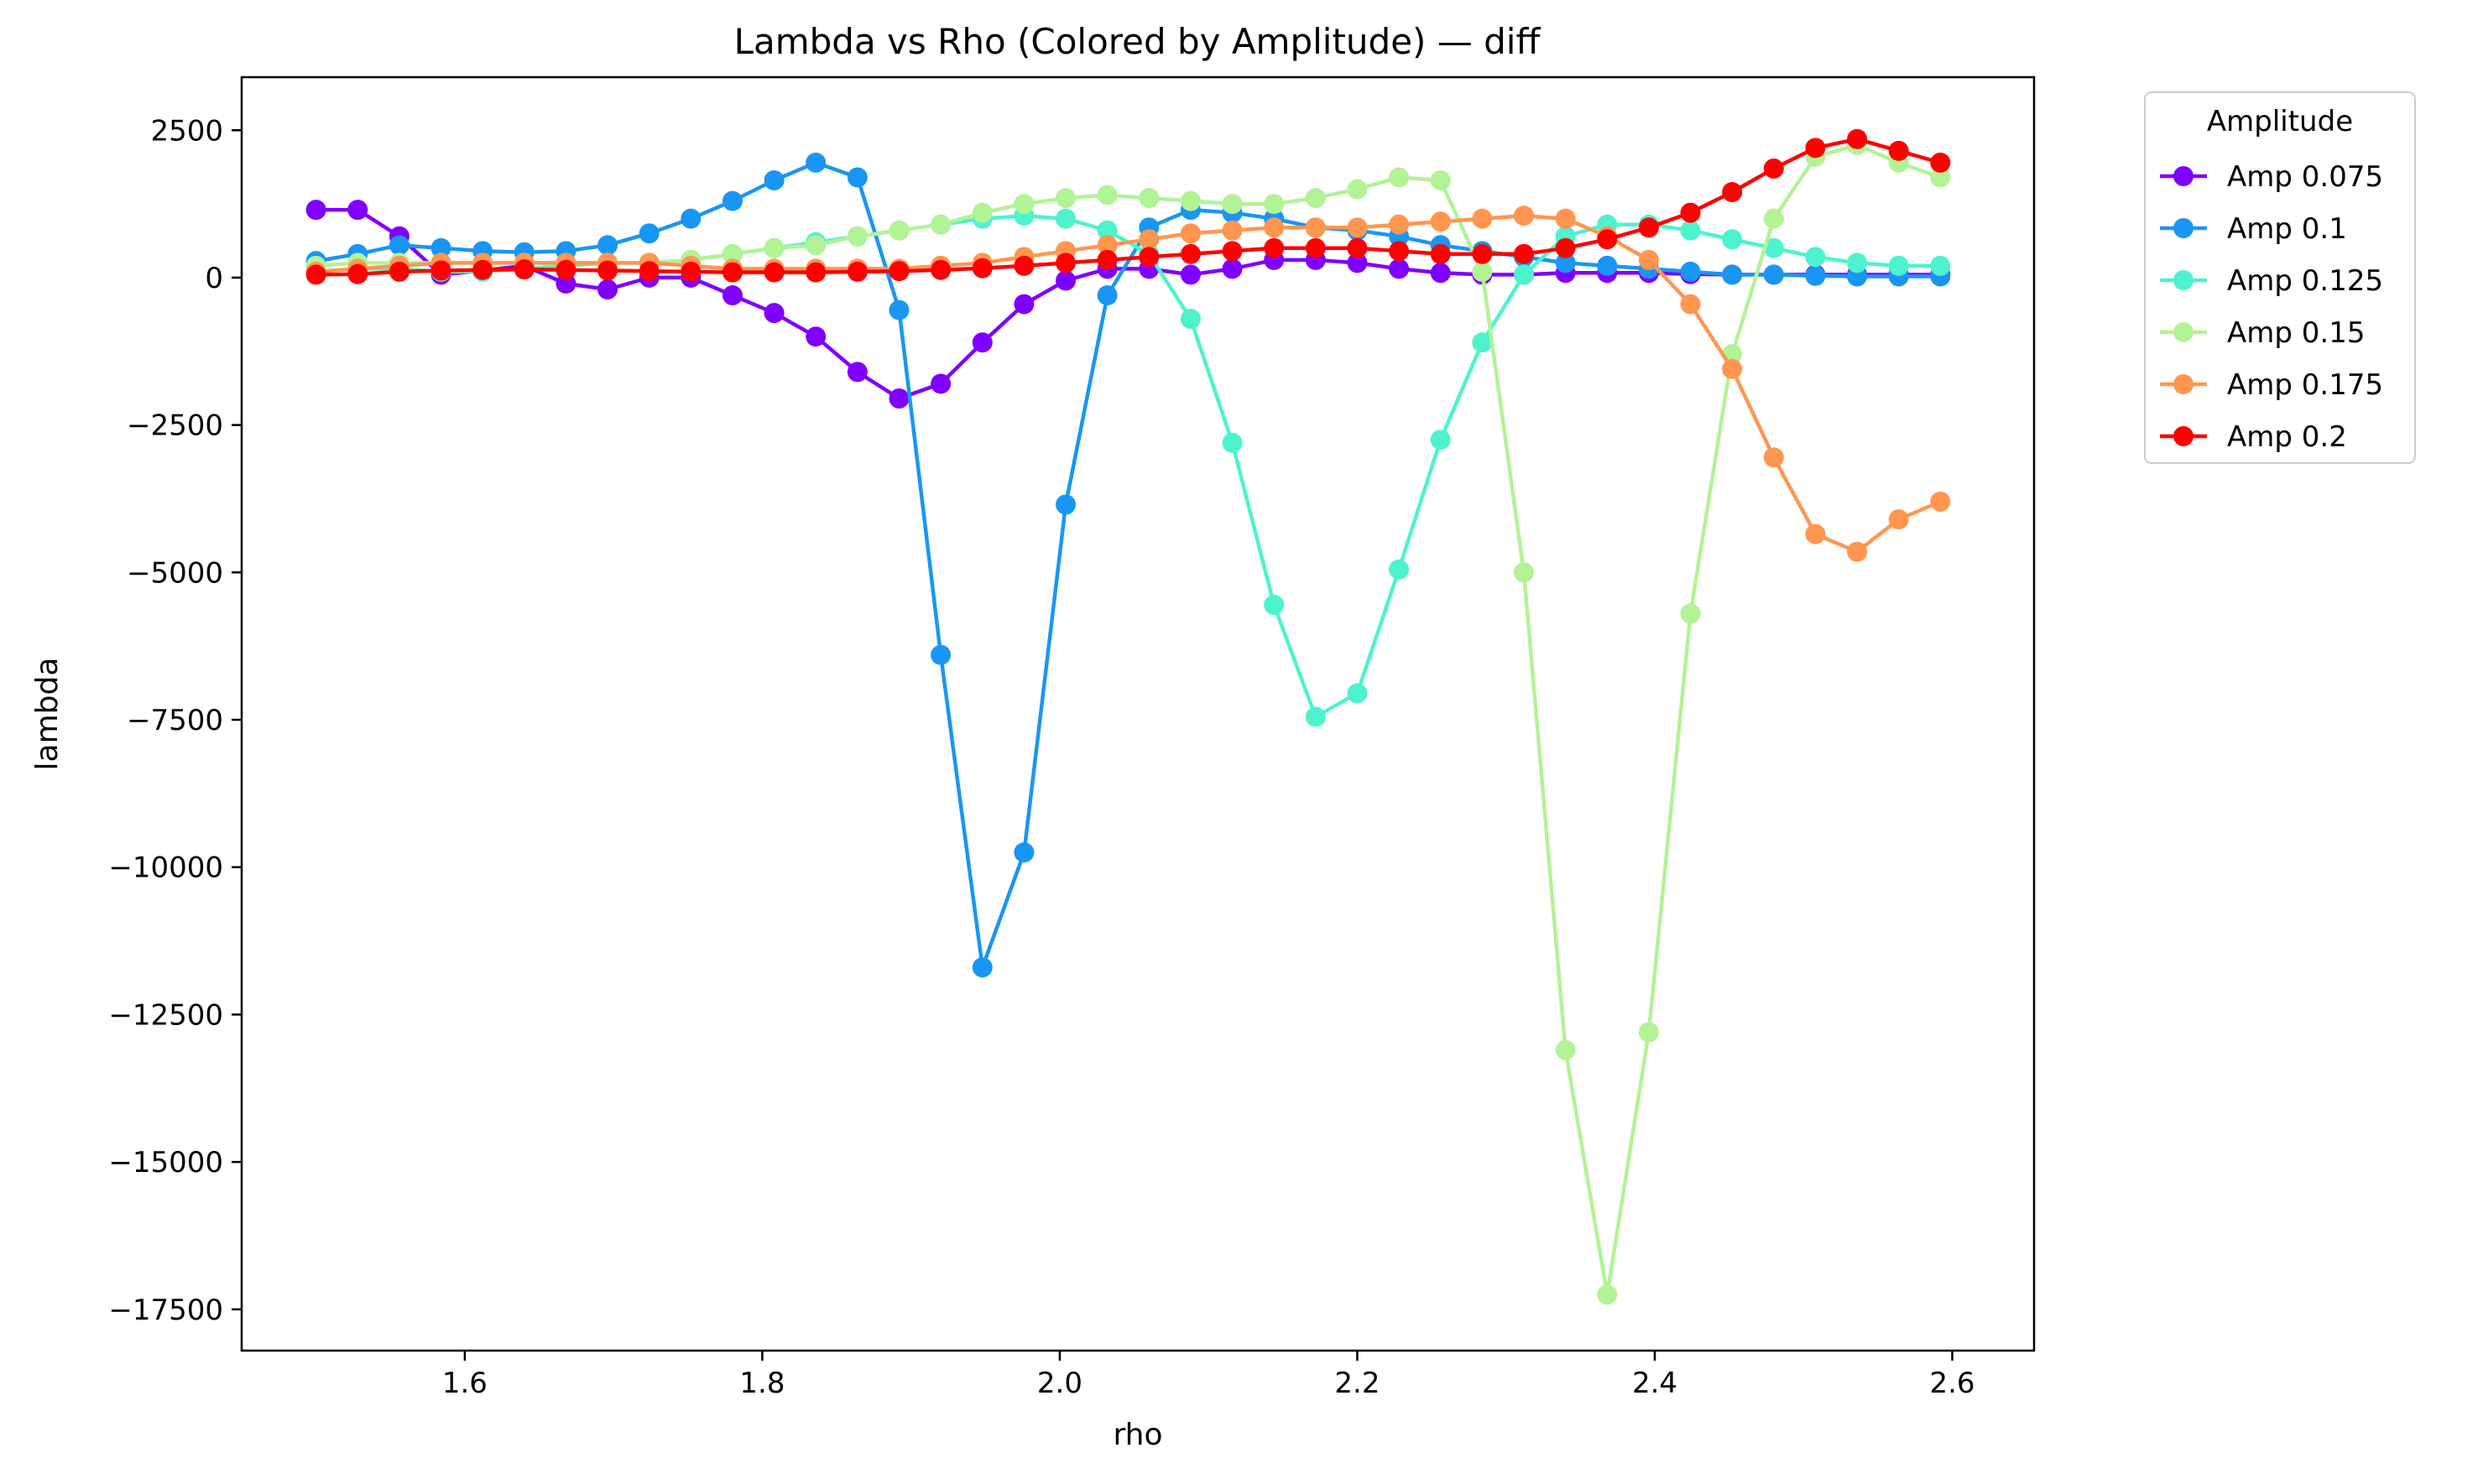  I want to click on y-tick-label: −2500, so click(175, 426).